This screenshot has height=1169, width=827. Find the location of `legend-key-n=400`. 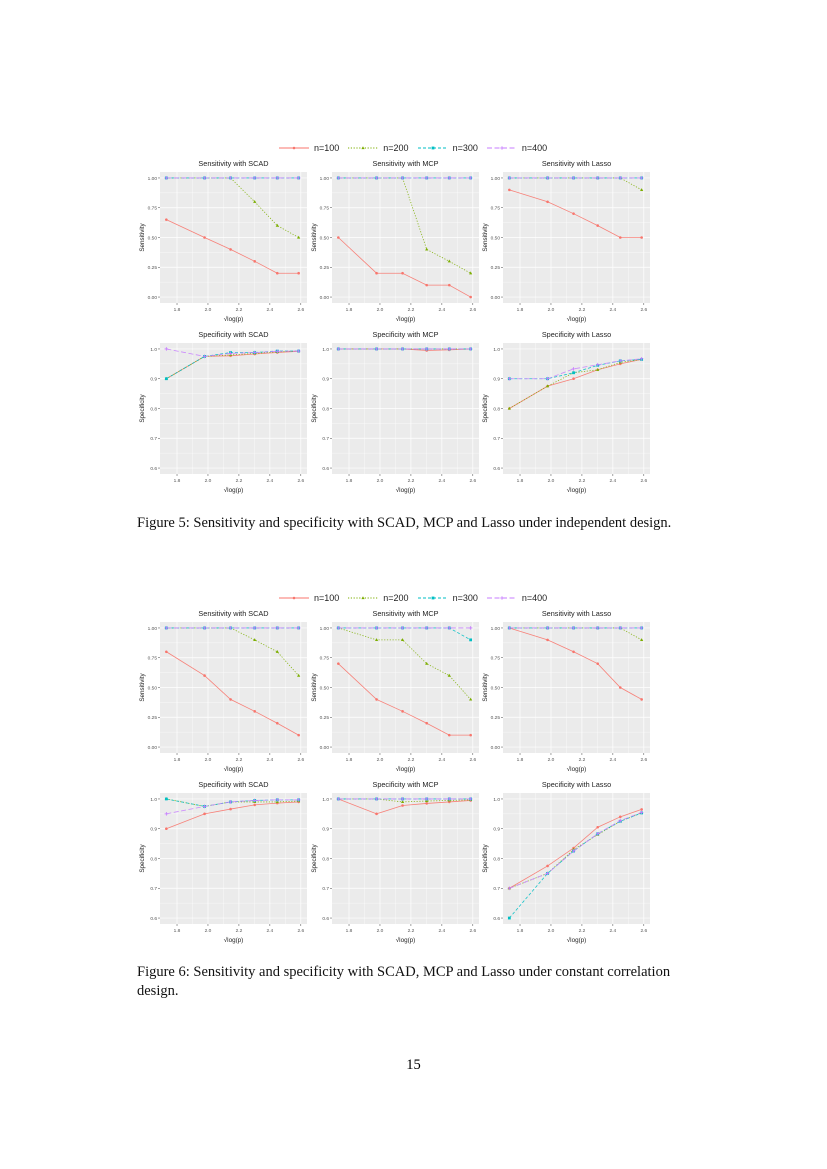

legend-key-n=400 is located at coordinates (501, 148).